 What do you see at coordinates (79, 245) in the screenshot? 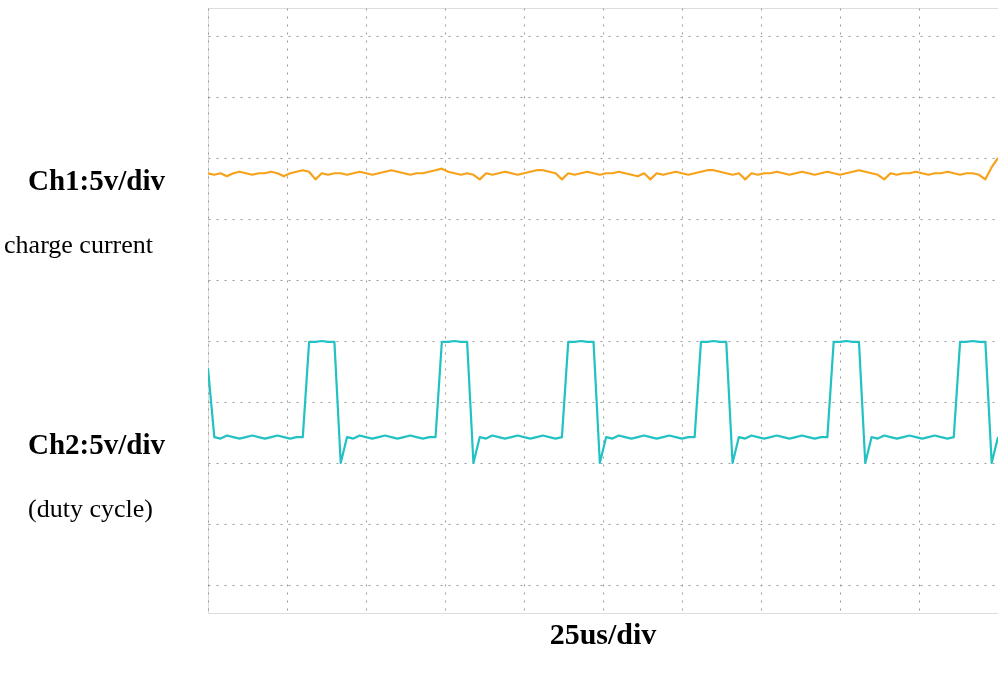
I see `text: charge current` at bounding box center [79, 245].